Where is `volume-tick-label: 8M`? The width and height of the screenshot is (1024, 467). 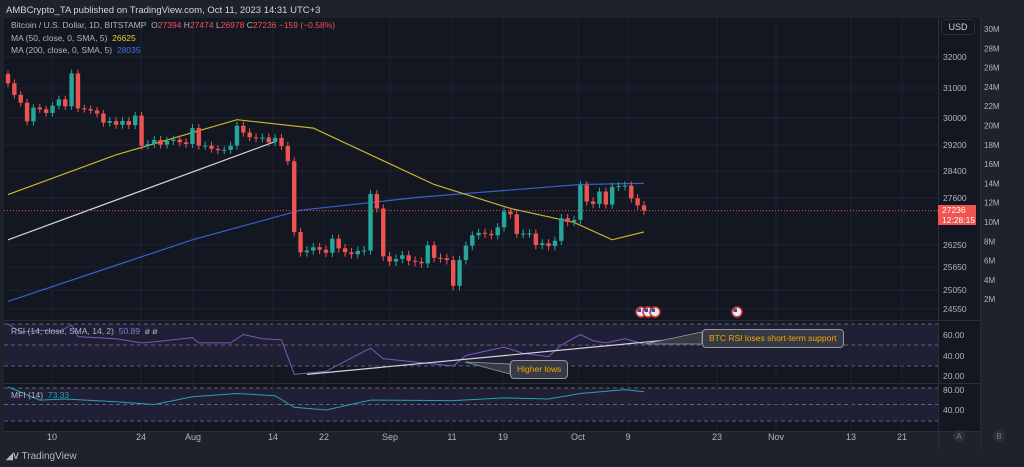
volume-tick-label: 8M is located at coordinates (989, 241).